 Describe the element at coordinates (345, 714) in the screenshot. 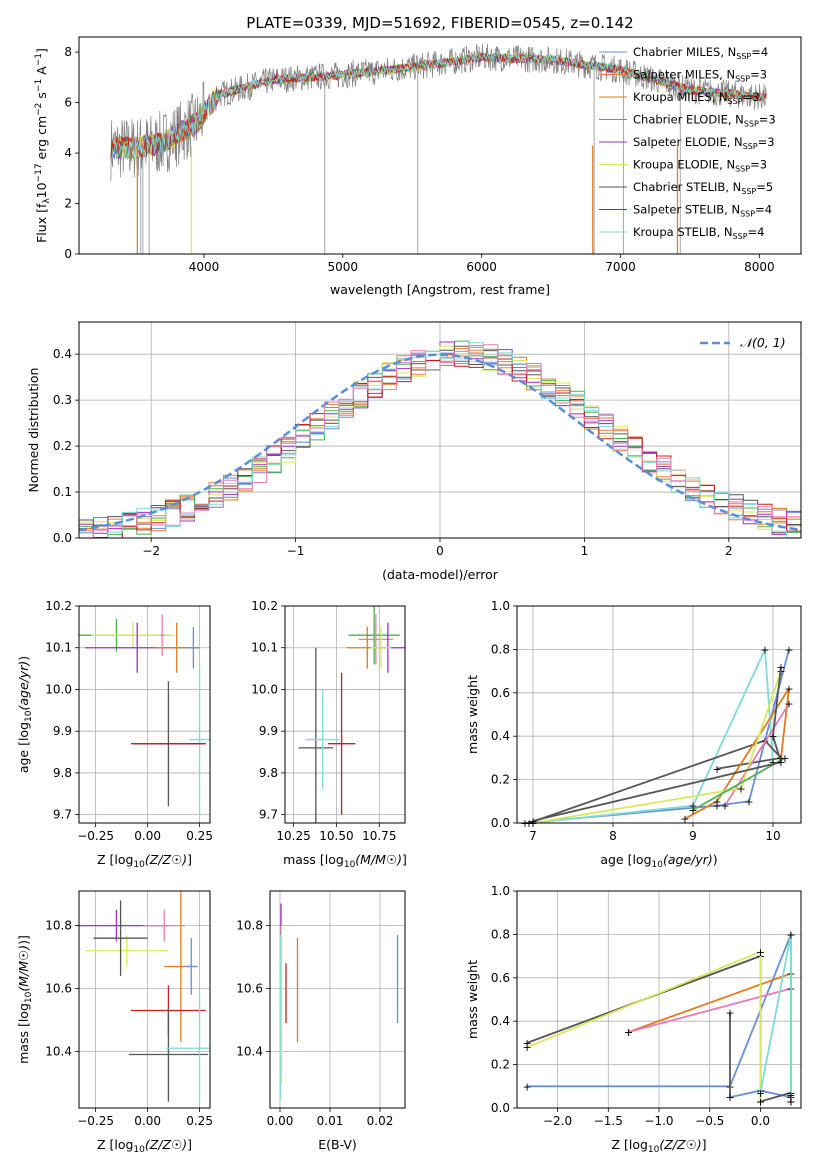

I see `age-vs-mass-frame` at that location.